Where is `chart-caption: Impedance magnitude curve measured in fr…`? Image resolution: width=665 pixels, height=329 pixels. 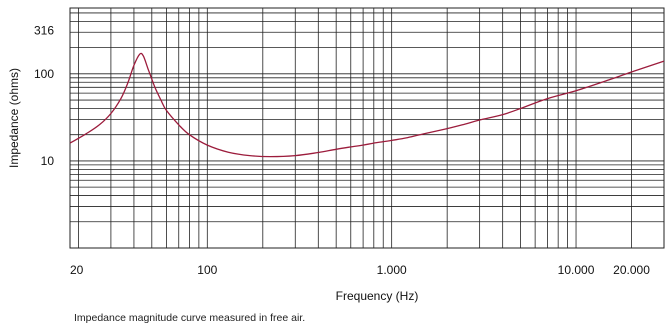
chart-caption: Impedance magnitude curve measured in fr… is located at coordinates (190, 318).